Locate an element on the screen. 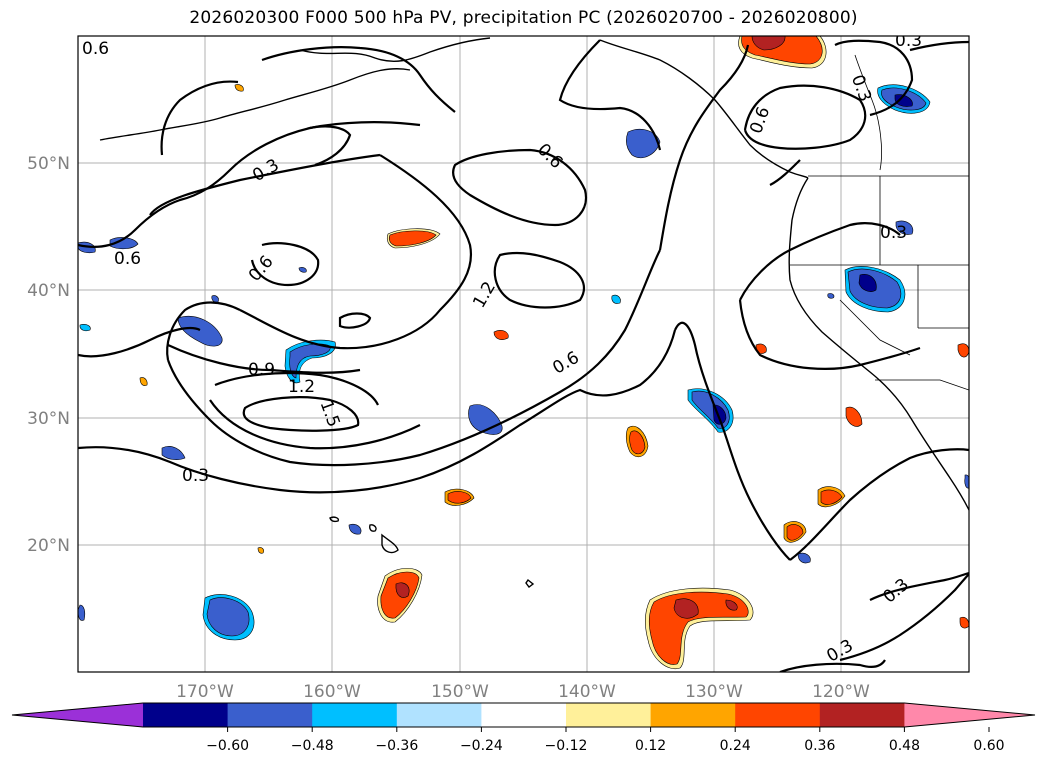 The height and width of the screenshot is (765, 1047). colorbar-extend-high is located at coordinates (969, 715).